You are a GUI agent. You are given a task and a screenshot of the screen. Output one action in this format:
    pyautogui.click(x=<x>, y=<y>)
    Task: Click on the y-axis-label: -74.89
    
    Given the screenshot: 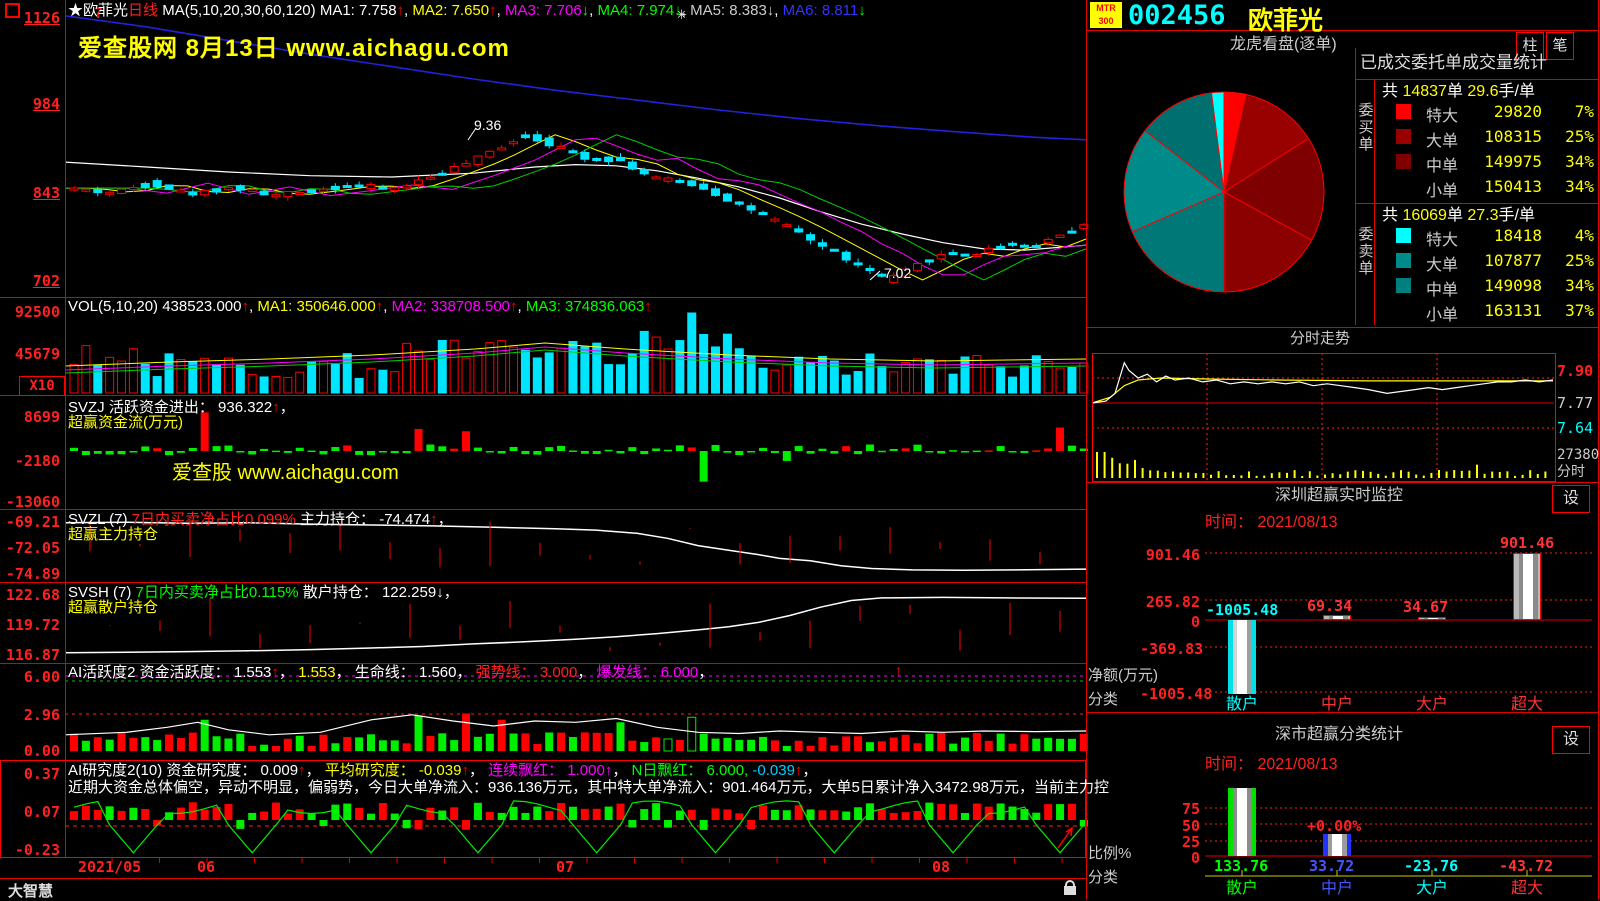 What is the action you would take?
    pyautogui.click(x=32, y=574)
    